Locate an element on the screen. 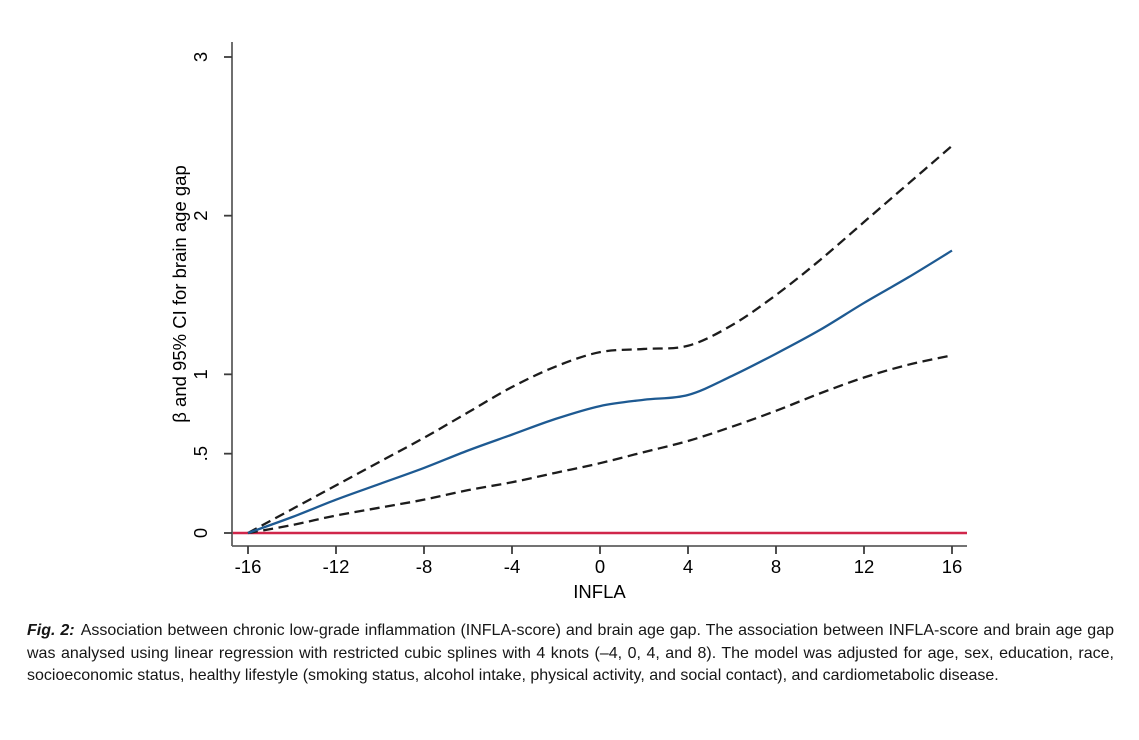 Image resolution: width=1139 pixels, height=740 pixels. x-tick-label: -16 is located at coordinates (248, 566).